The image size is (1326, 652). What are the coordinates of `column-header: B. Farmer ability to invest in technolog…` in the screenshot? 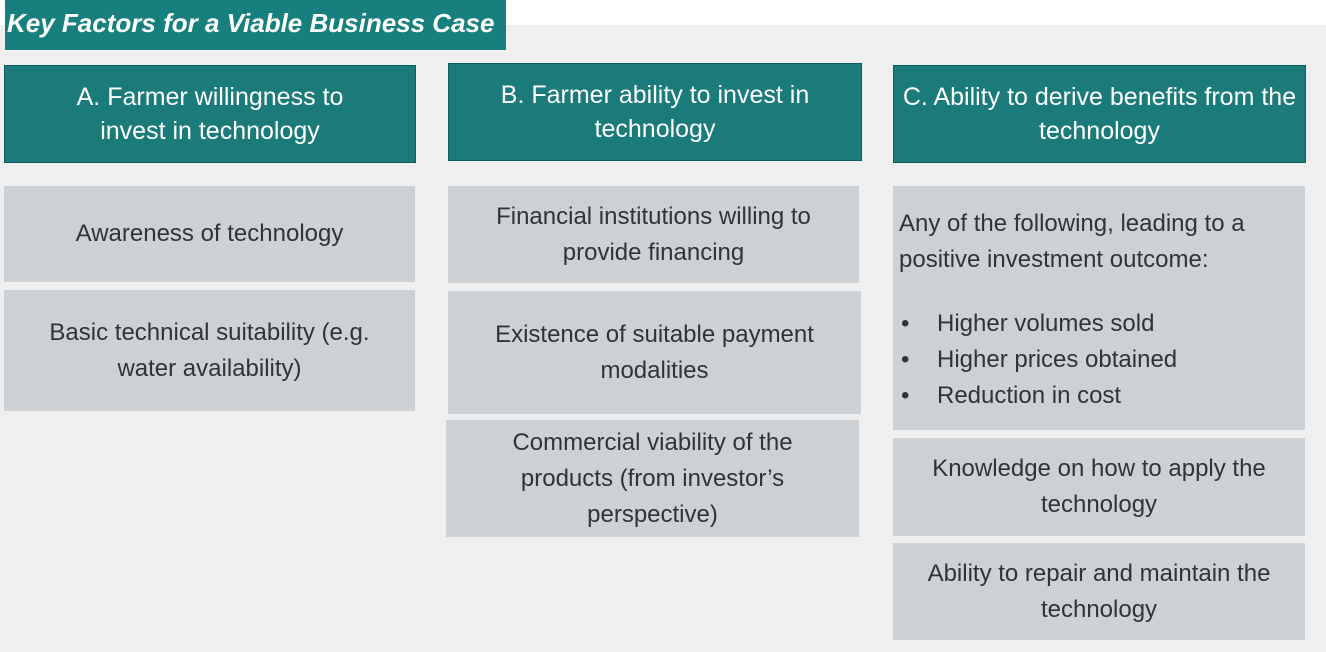 It's located at (655, 112).